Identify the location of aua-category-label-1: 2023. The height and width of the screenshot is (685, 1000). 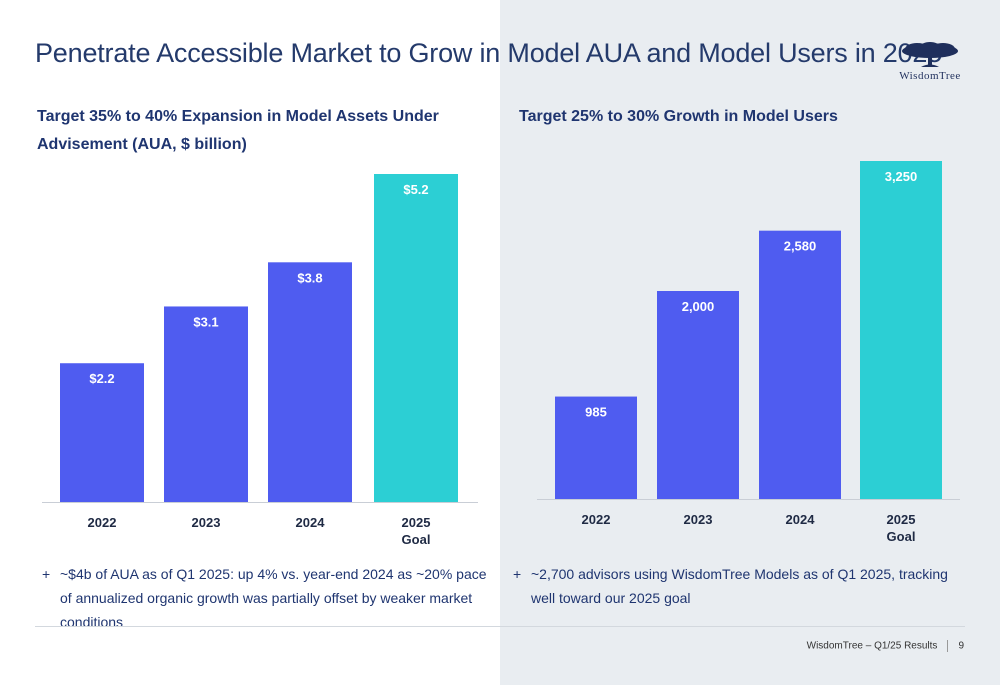
(206, 522).